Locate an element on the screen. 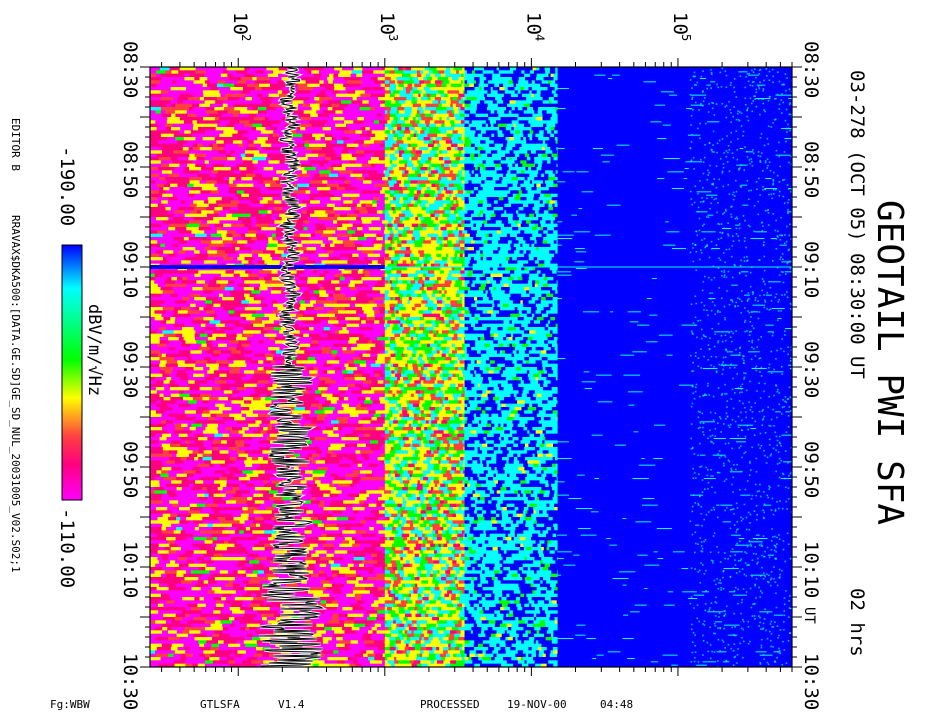 This screenshot has width=945, height=724. colorbar-unit-label: dBV/m/√Hz is located at coordinates (94, 350).